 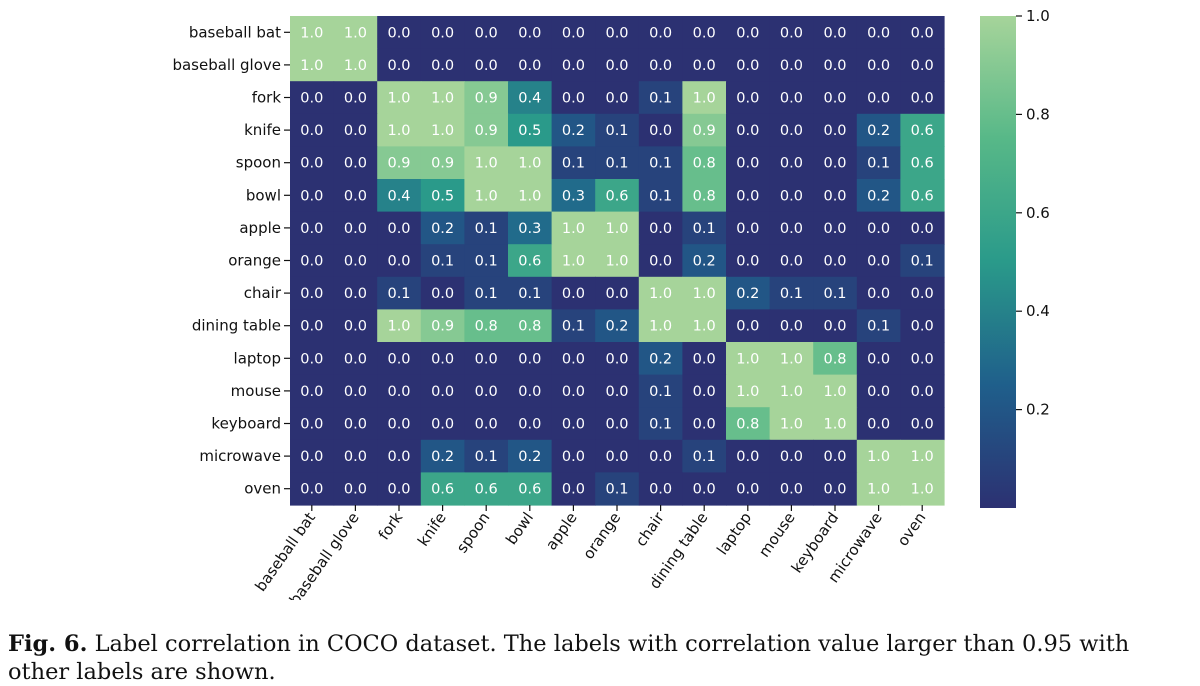 What do you see at coordinates (263, 293) in the screenshot?
I see `y-tick-label: chair` at bounding box center [263, 293].